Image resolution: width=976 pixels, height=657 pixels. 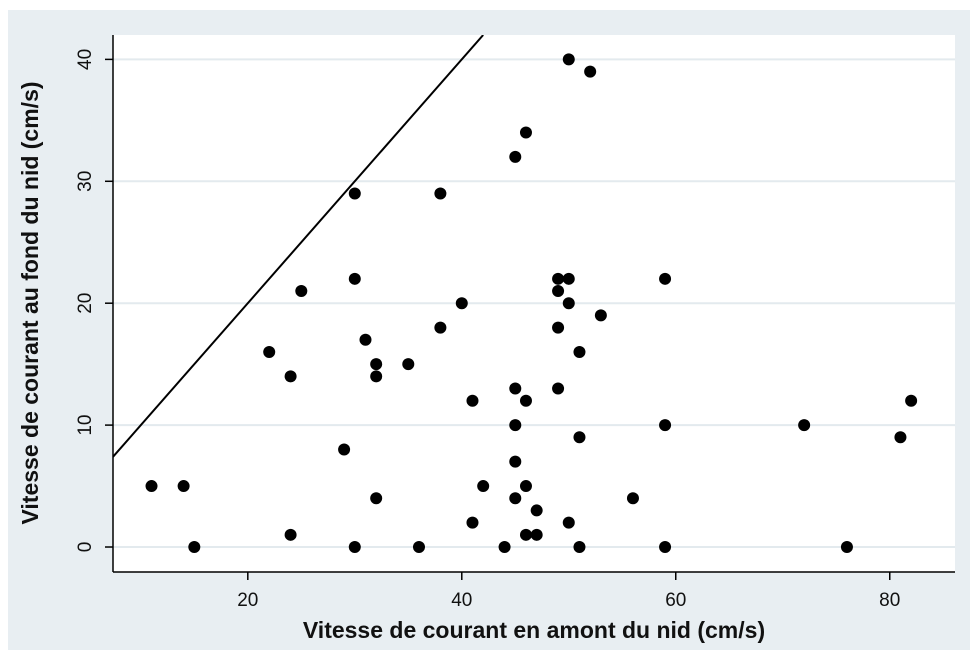 I want to click on y-axis-title: Vitesse de courant au fond du nid (cm/s), so click(x=30, y=302).